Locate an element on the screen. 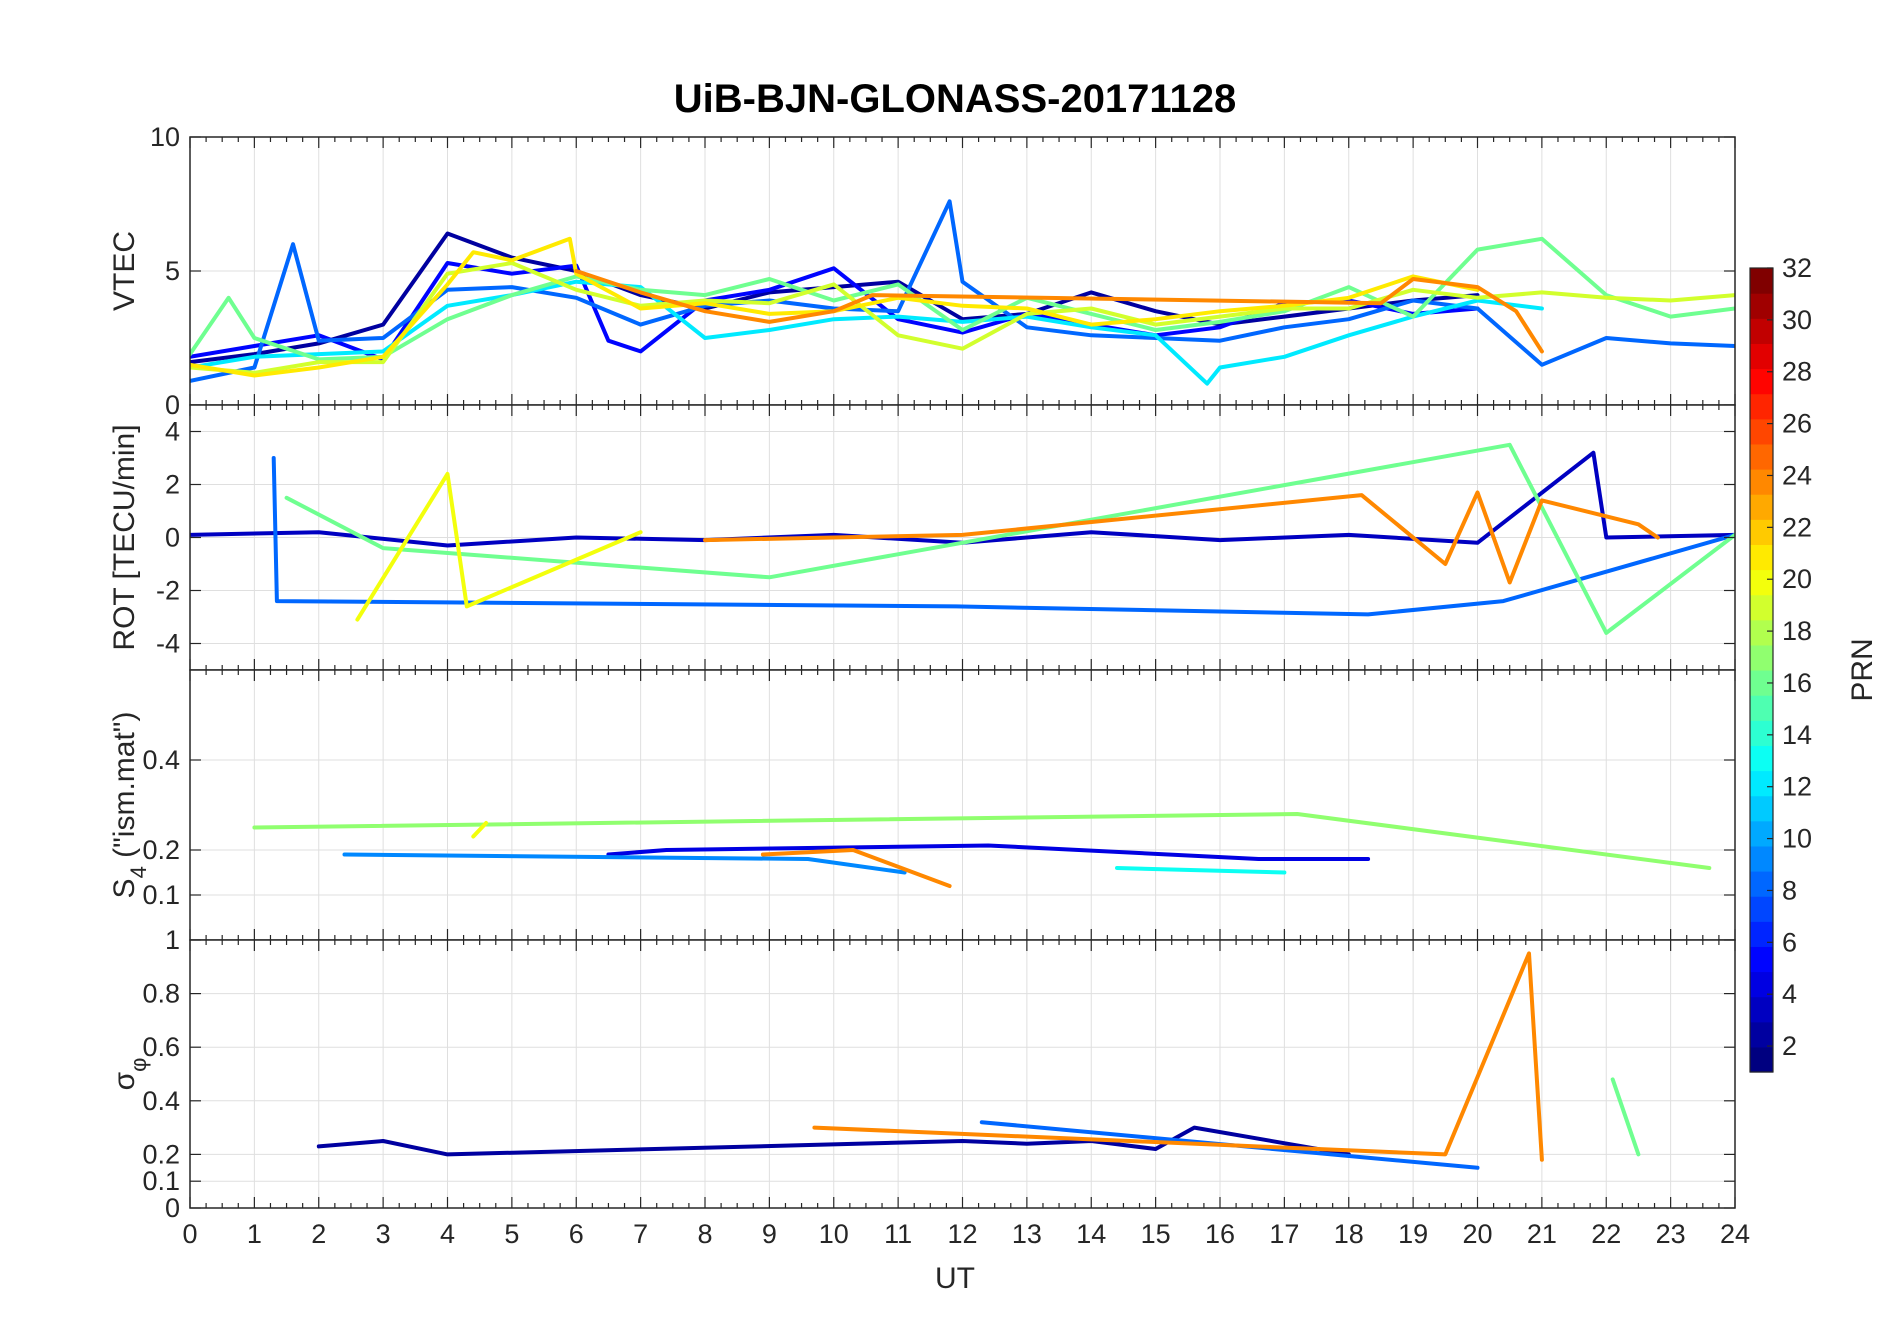 The width and height of the screenshot is (1902, 1335). x-tick-label: 1 is located at coordinates (254, 1234).